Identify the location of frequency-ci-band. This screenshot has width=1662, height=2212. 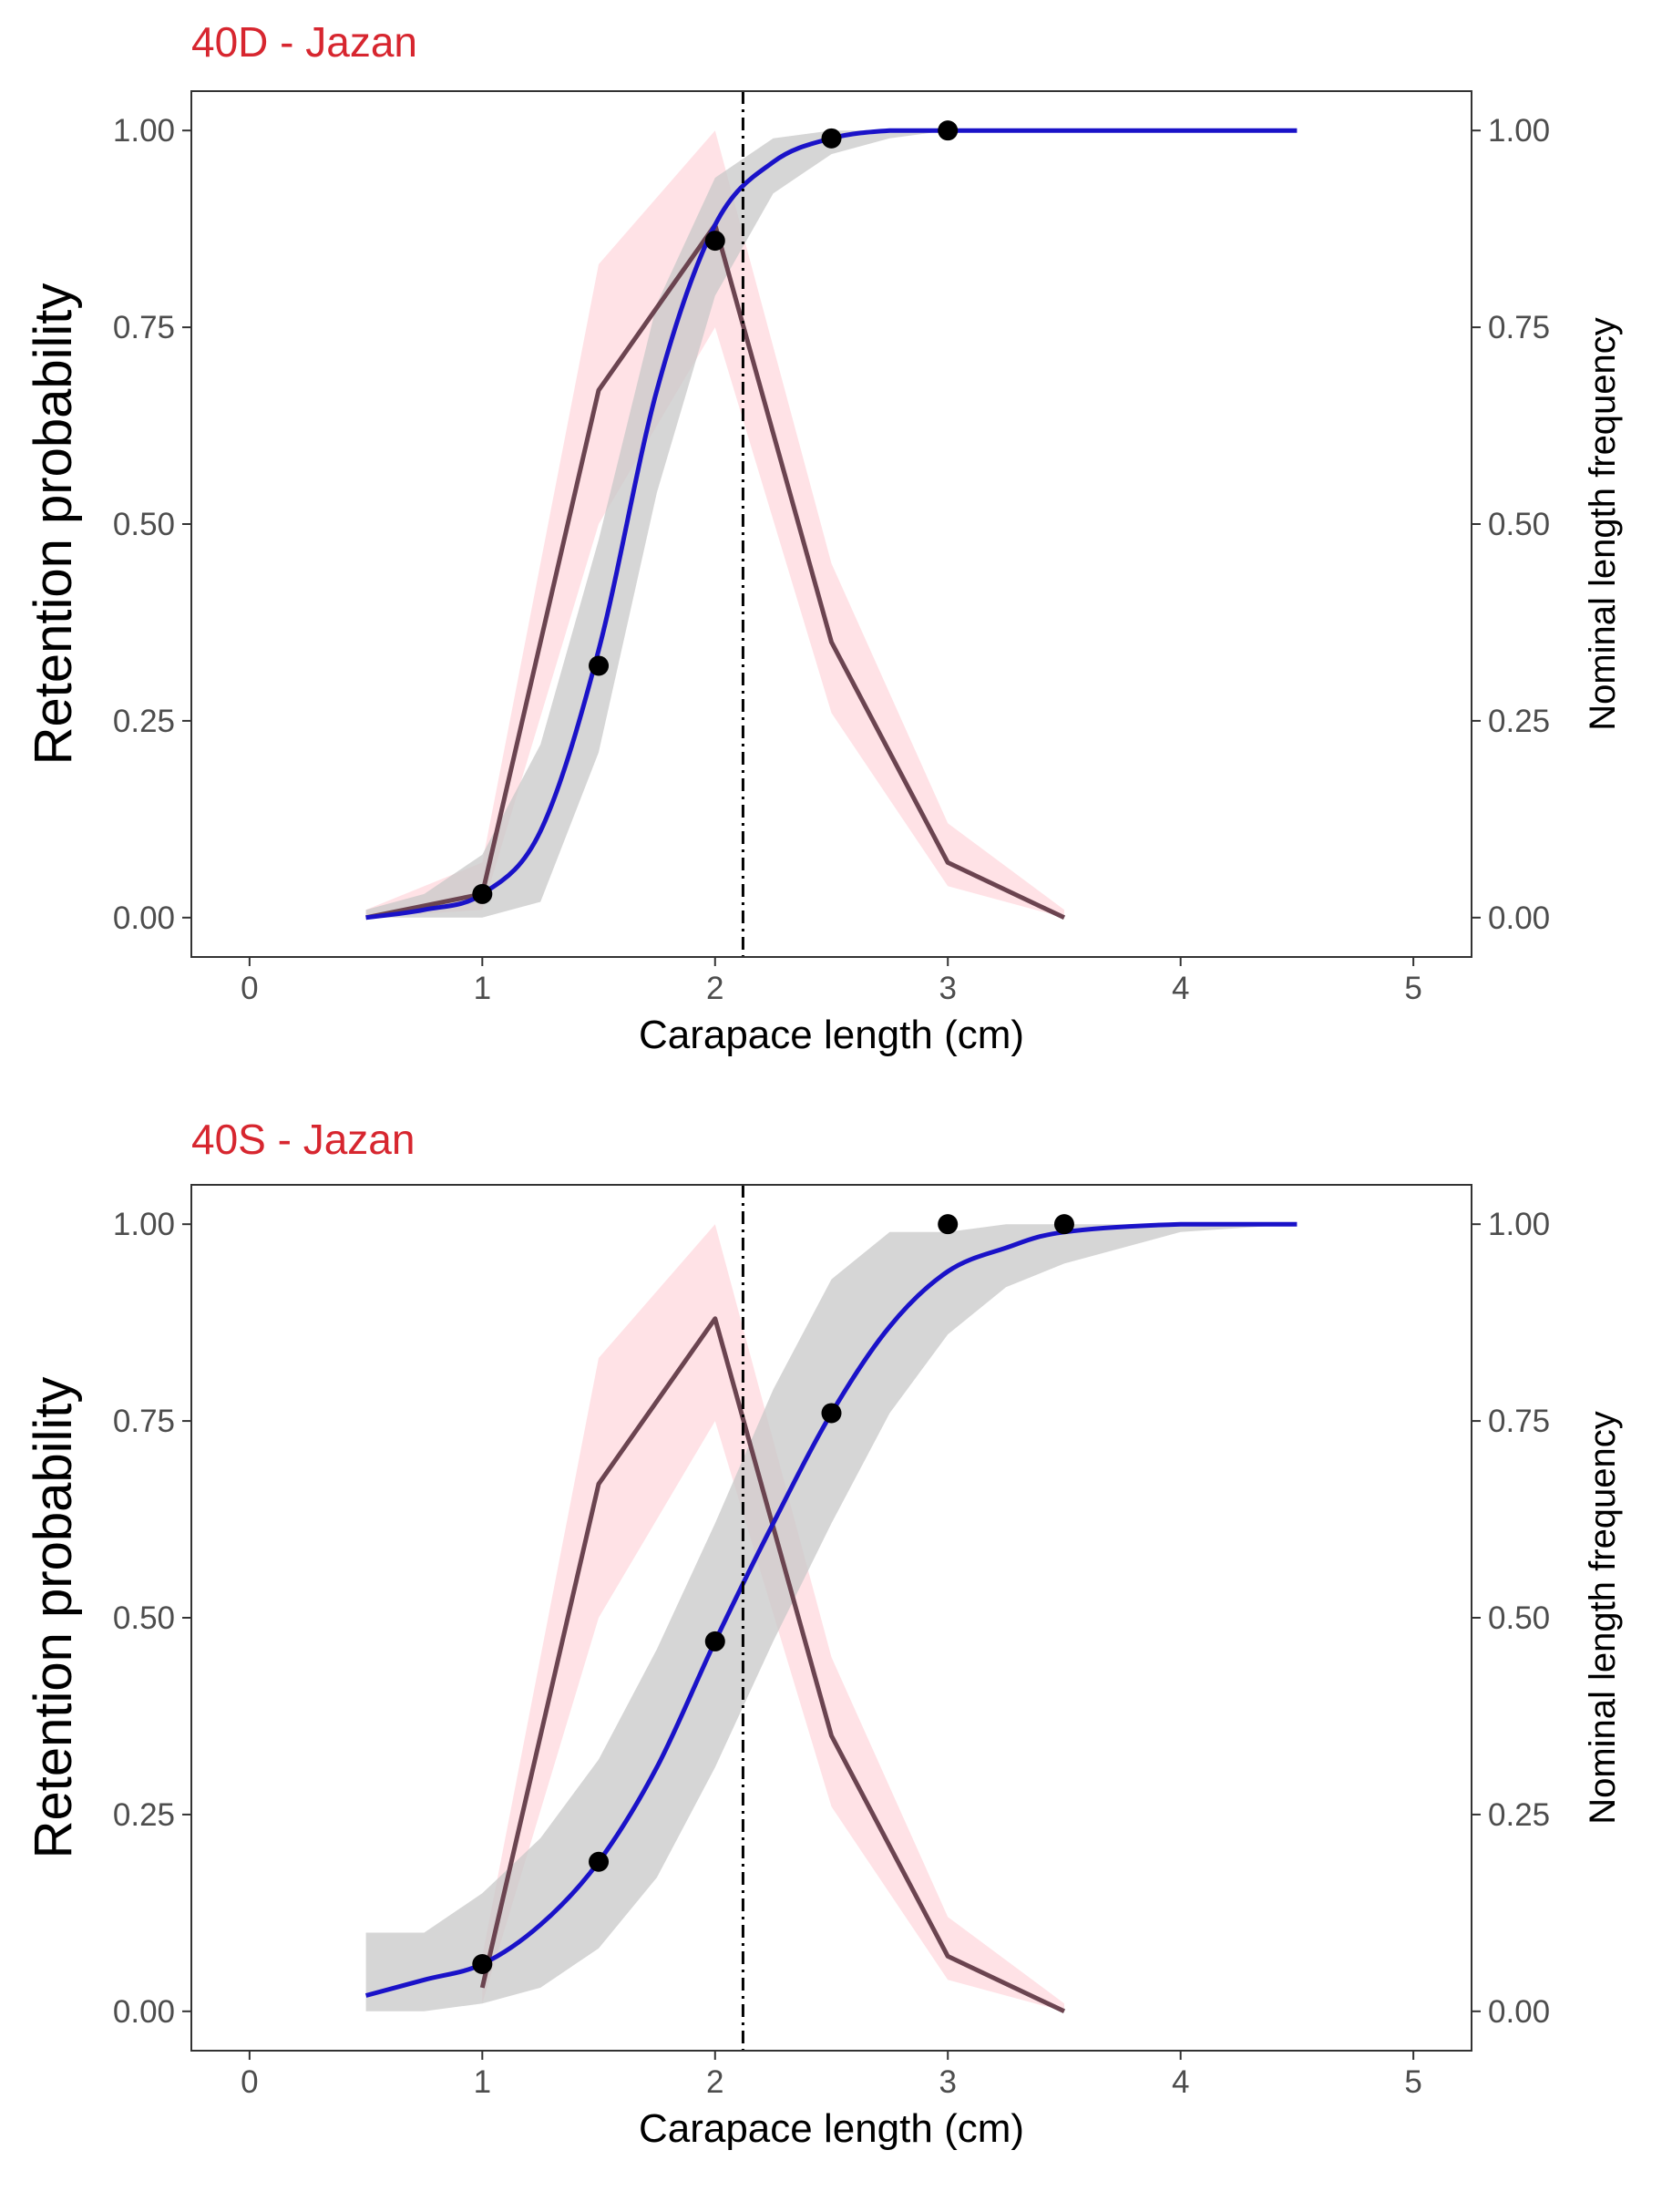
(773, 1617).